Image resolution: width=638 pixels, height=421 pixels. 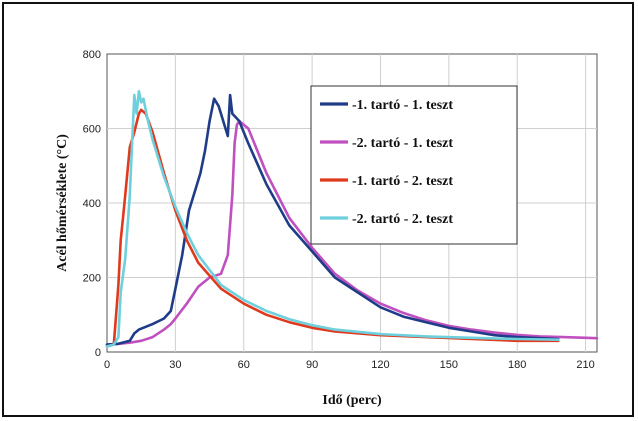 What do you see at coordinates (312, 365) in the screenshot?
I see `x-tick-label: 90` at bounding box center [312, 365].